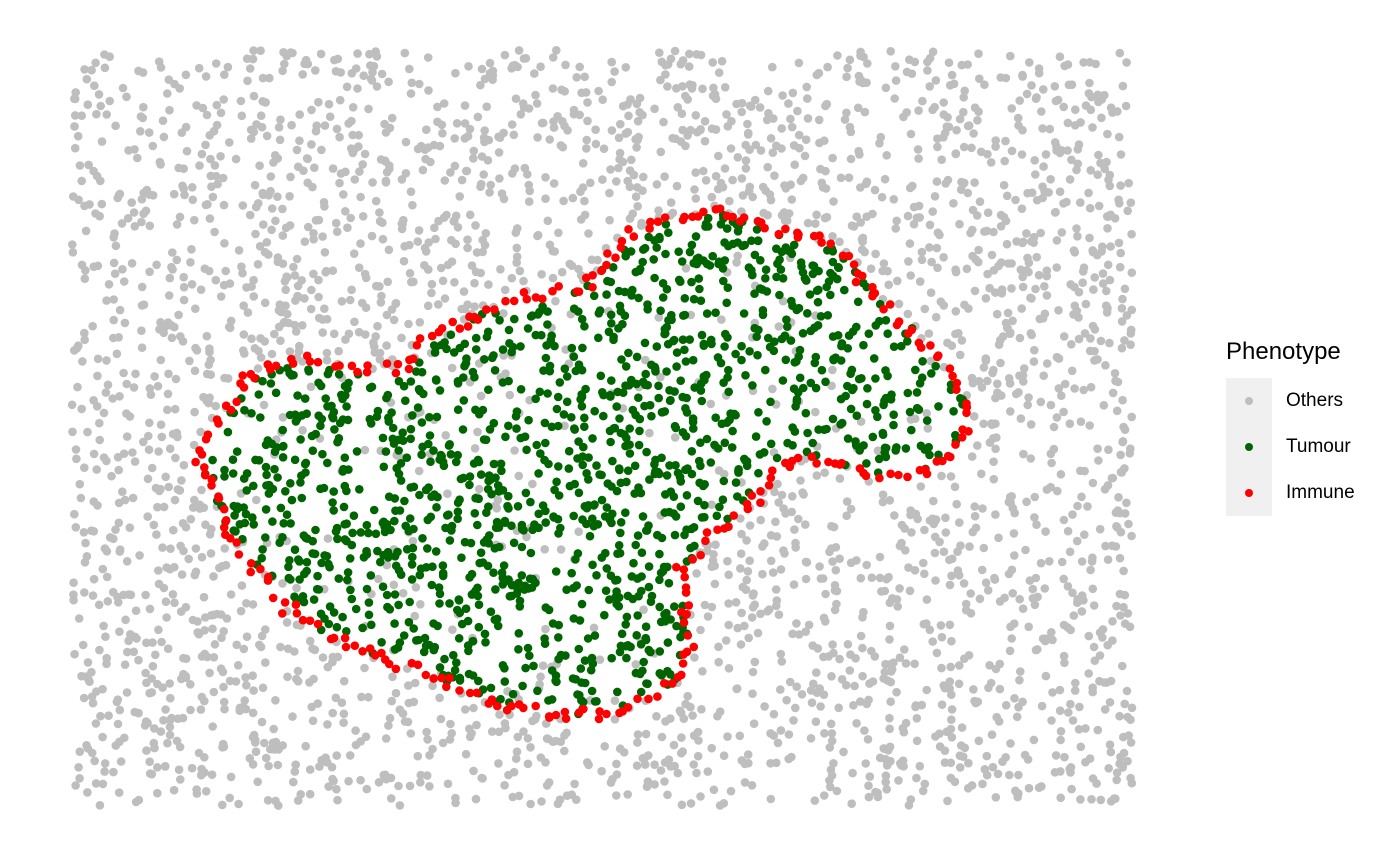 This screenshot has width=1400, height=866. I want to click on legend-label-others: Others, so click(1315, 400).